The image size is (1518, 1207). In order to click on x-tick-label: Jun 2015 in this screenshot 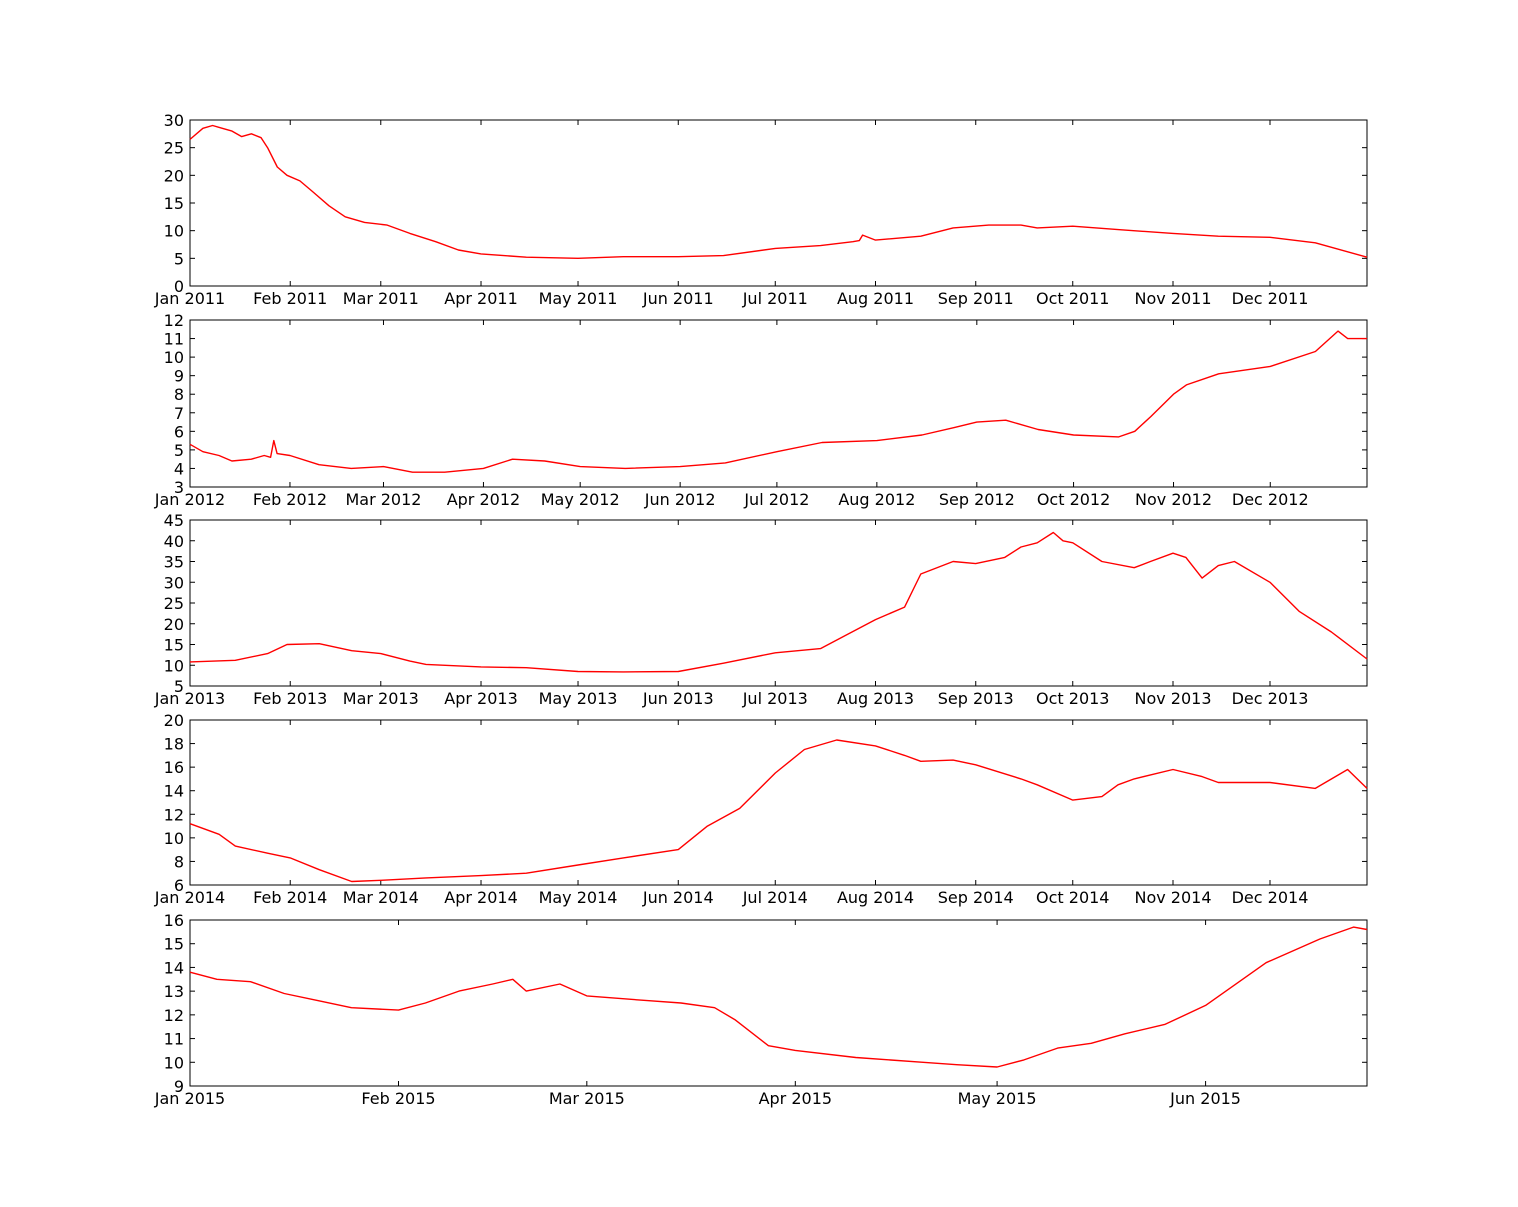, I will do `click(1205, 1098)`.